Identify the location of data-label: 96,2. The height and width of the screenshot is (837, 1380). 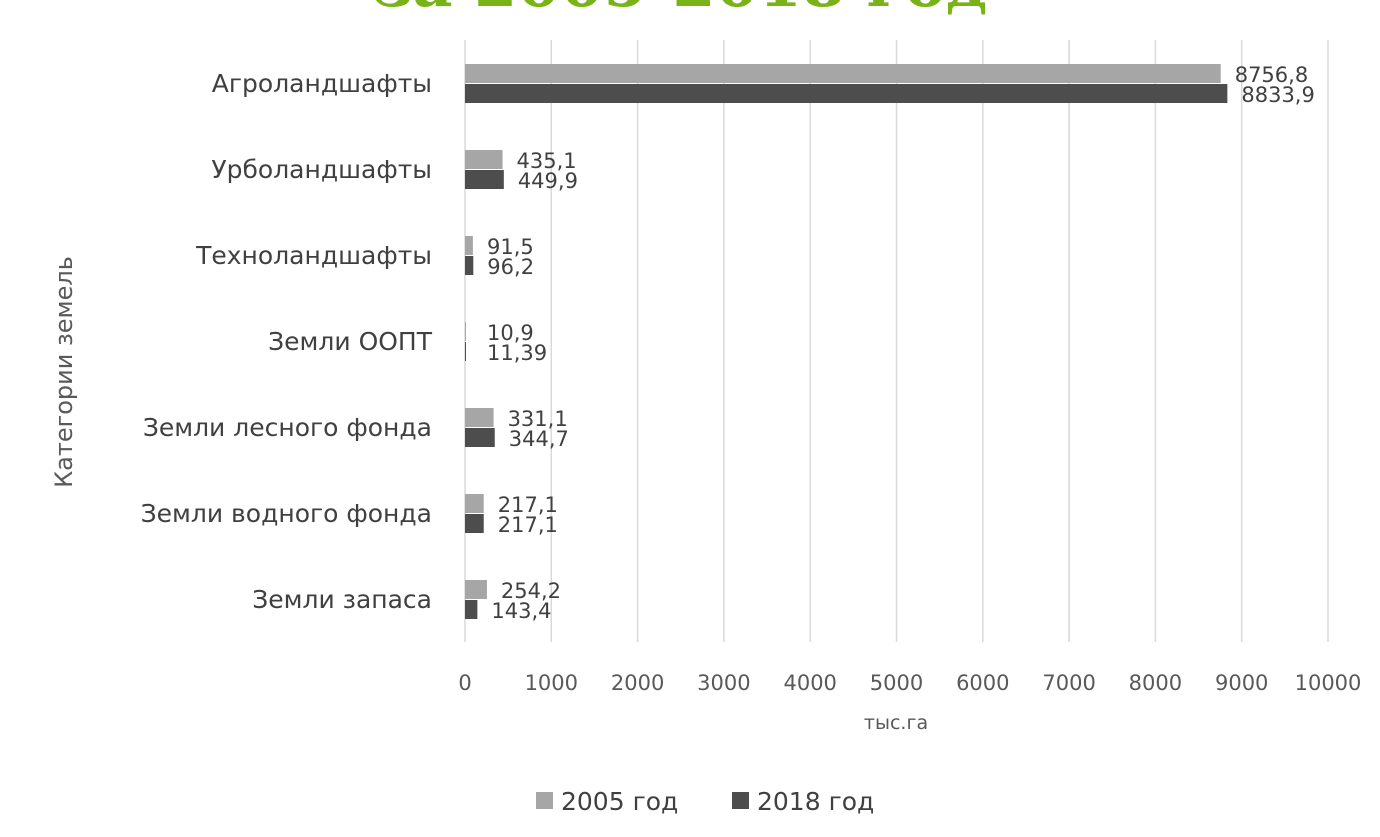
(510, 267).